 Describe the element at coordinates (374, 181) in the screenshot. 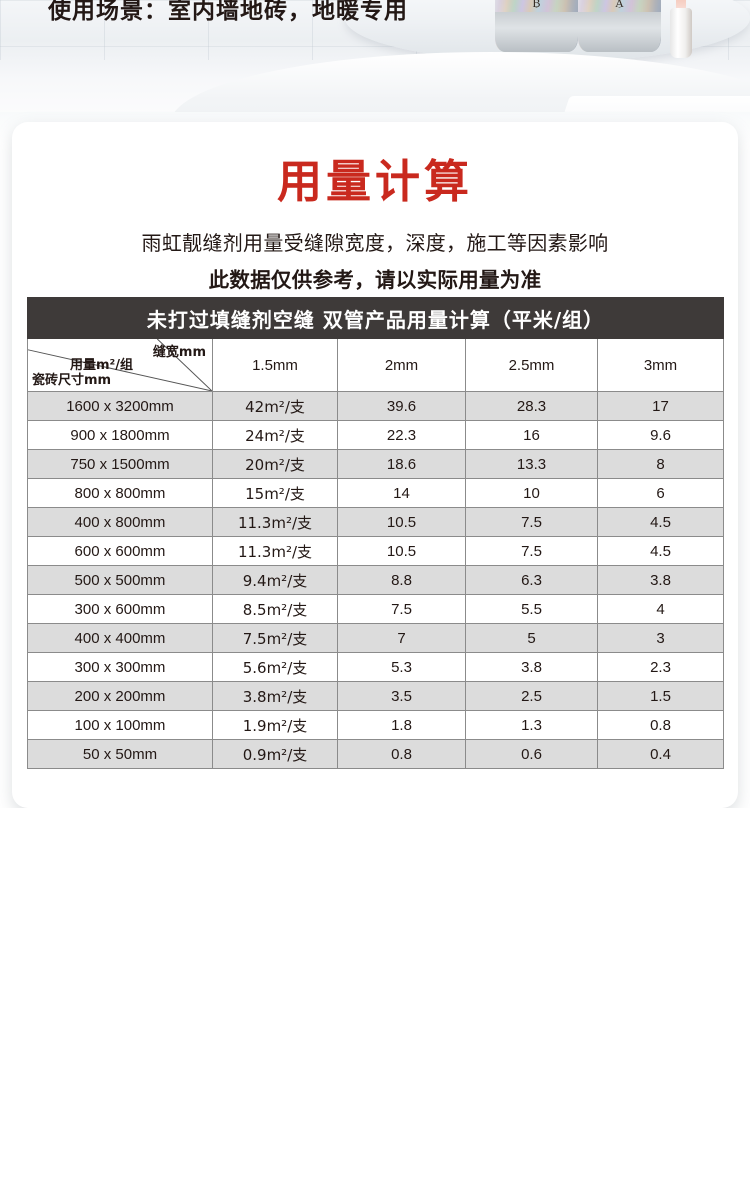

I see `page-title: 用量计算` at that location.